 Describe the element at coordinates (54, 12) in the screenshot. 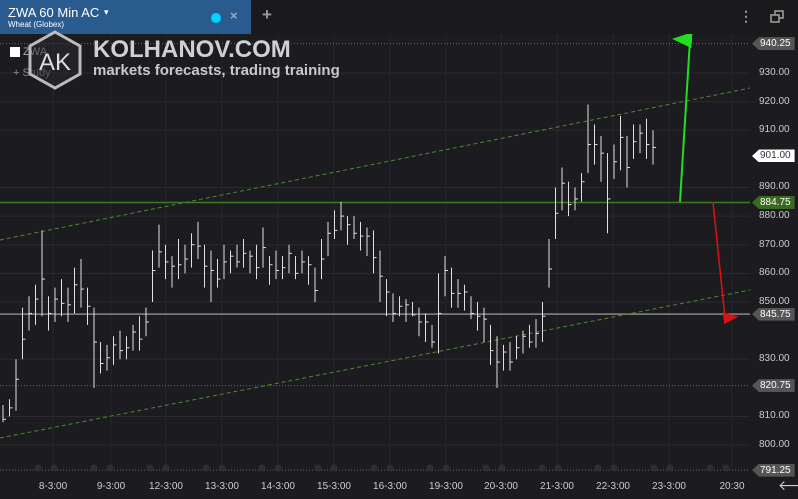

I see `symbol-title: ZWA 60 Min AC` at that location.